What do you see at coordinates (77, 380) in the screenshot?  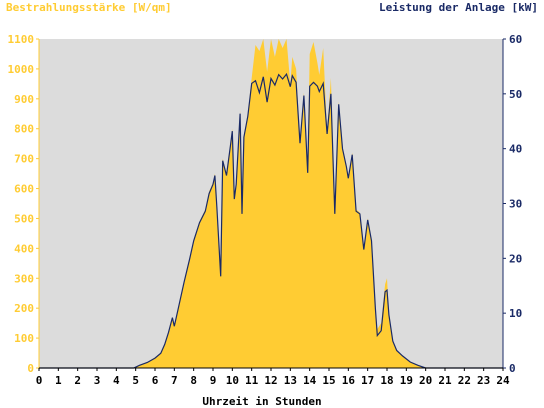 I see `x-tick-label: 2` at bounding box center [77, 380].